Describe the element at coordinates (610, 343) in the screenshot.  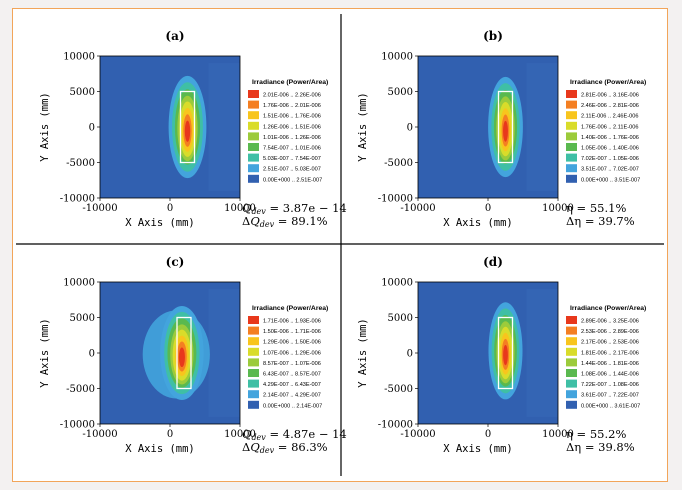
I see `legend-item-label: 2.17E-006 .. 2.53E-006` at that location.